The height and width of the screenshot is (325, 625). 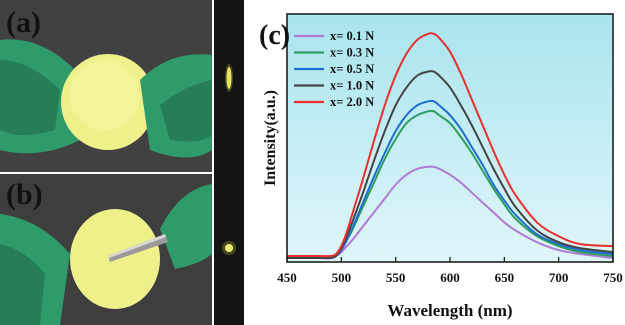 What do you see at coordinates (352, 53) in the screenshot?
I see `legend-label: x= 0.3 N` at bounding box center [352, 53].